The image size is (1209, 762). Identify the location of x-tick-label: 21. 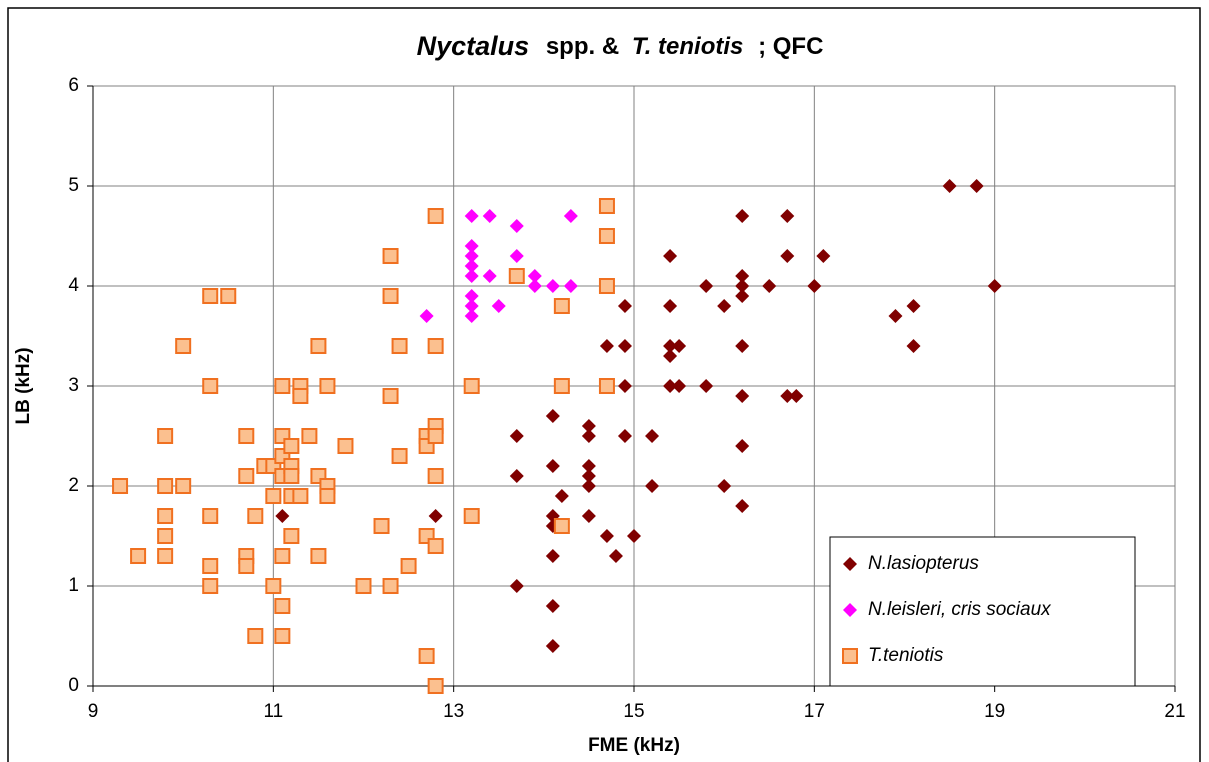
(1174, 711).